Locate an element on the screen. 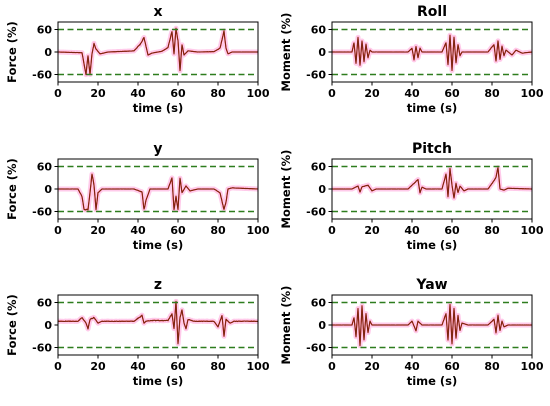 Image resolution: width=550 pixels, height=406 pixels. panel-title: x is located at coordinates (157, 12).